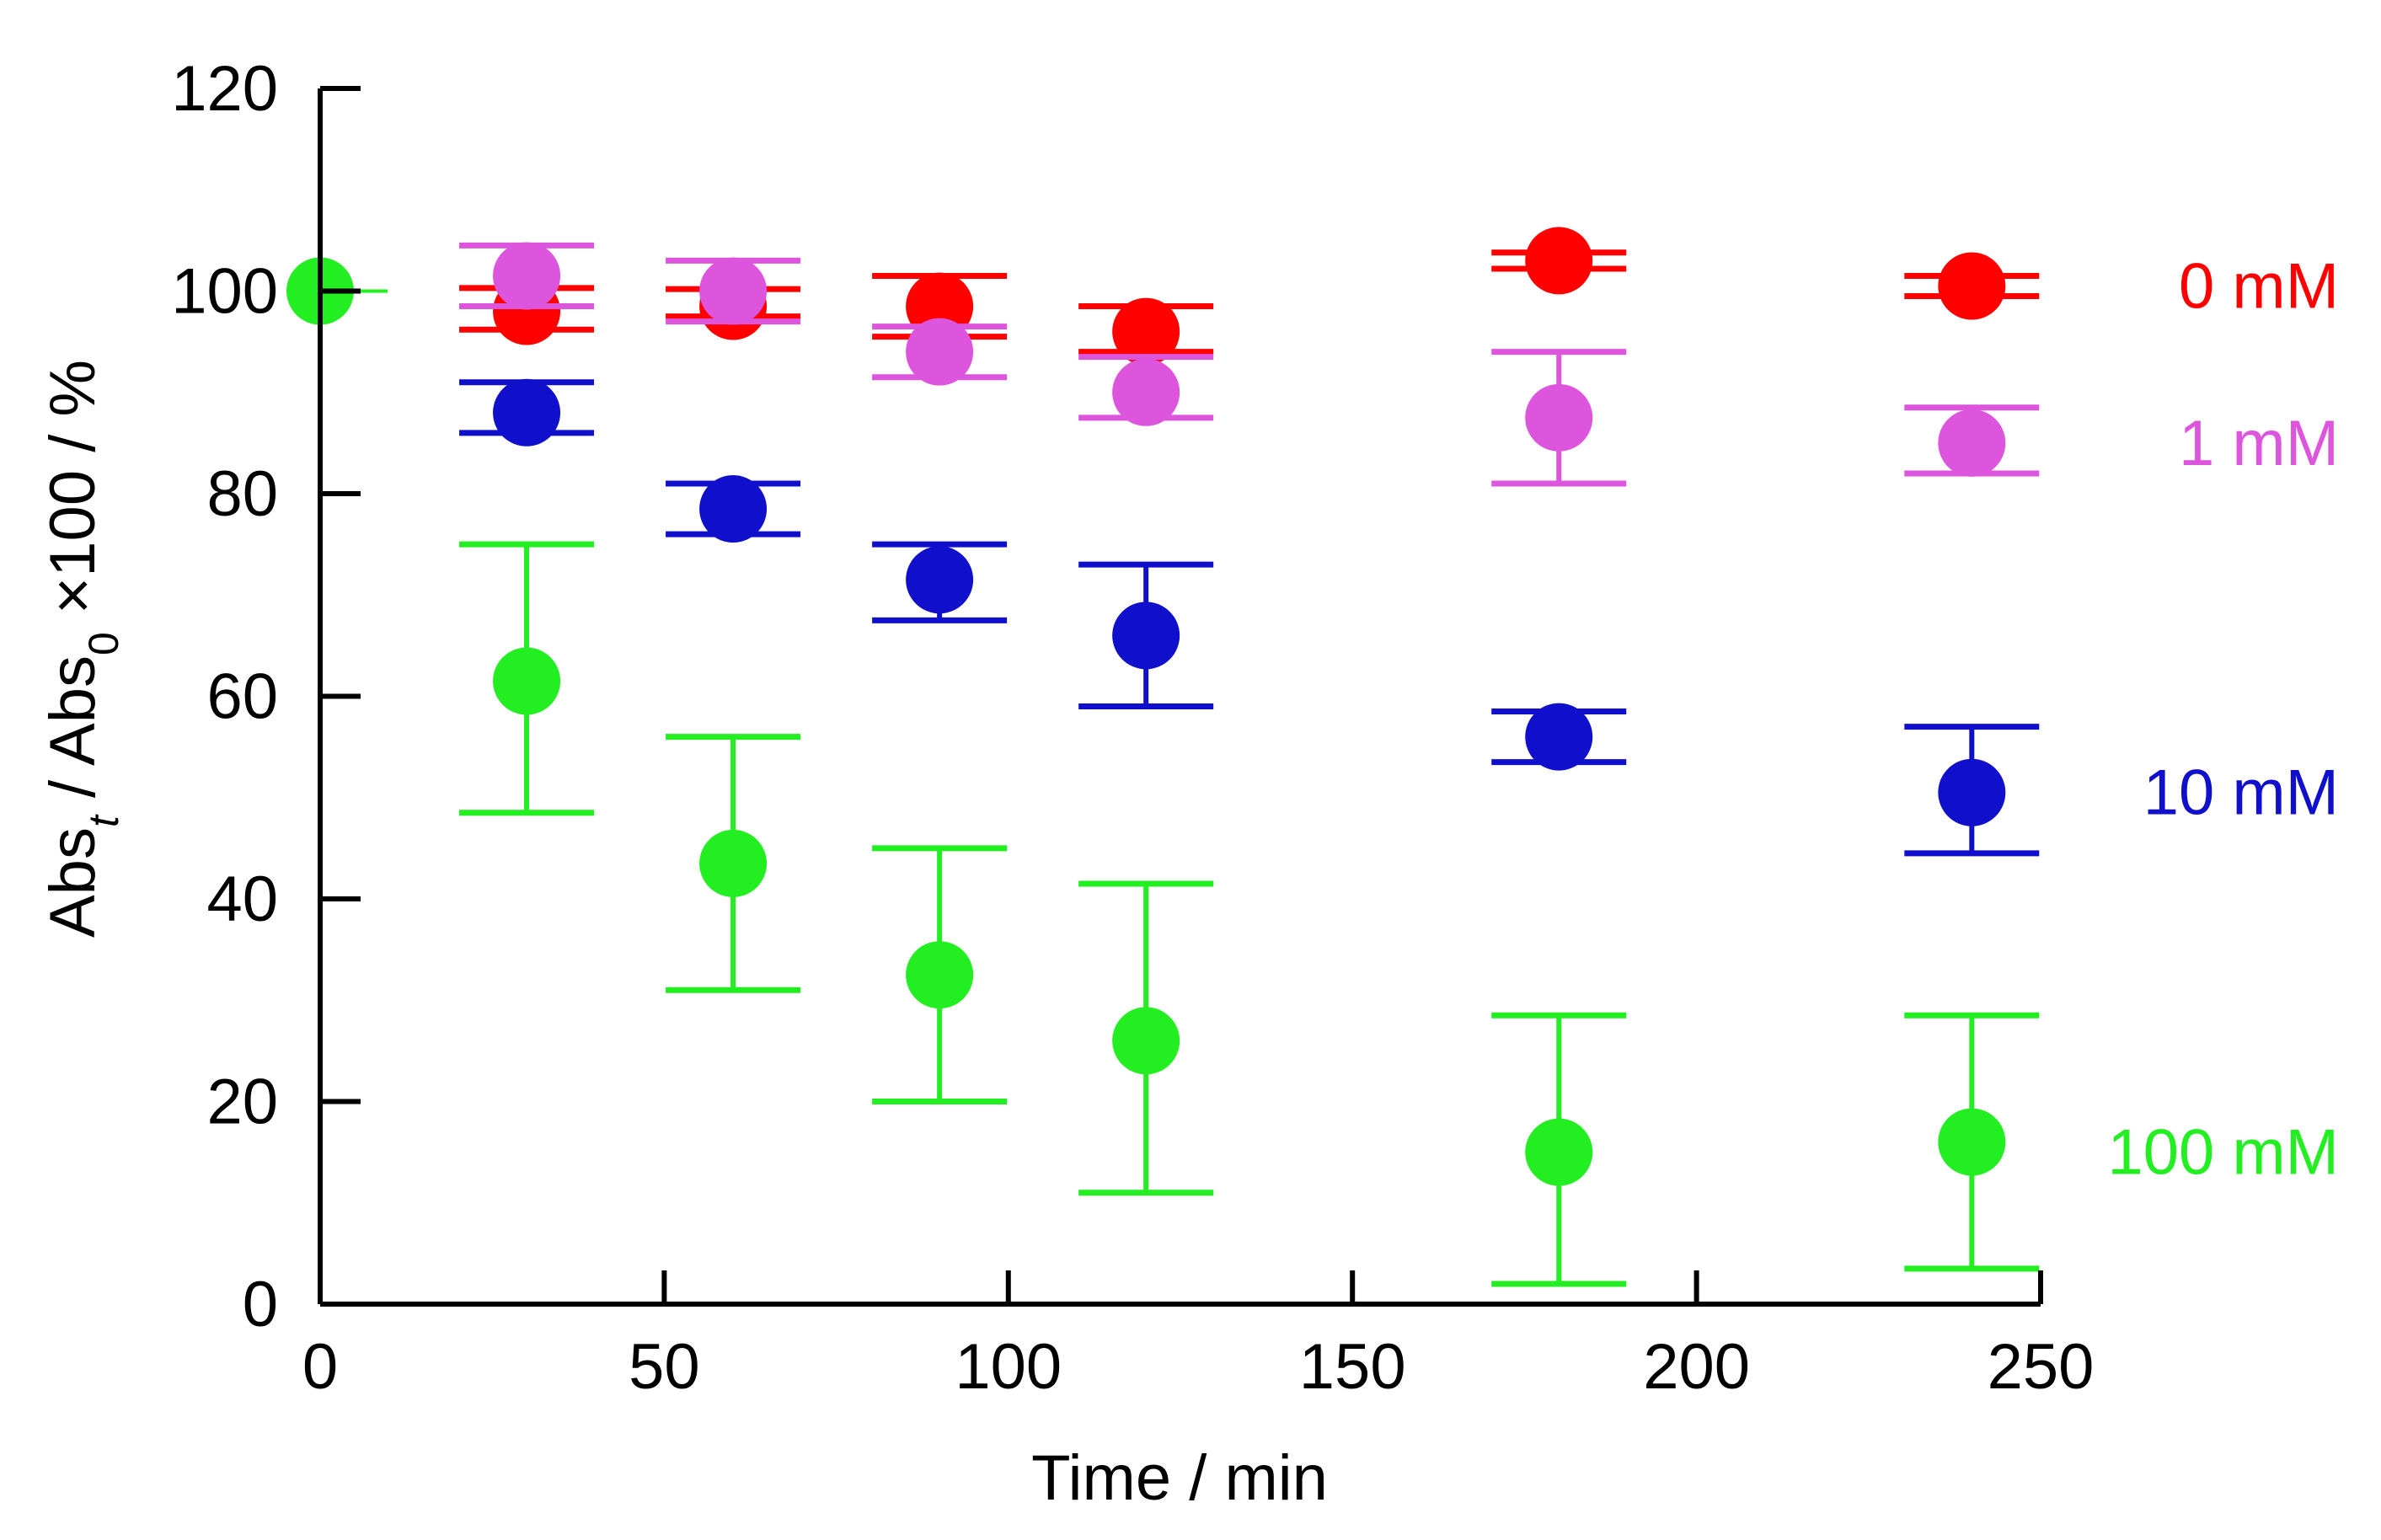 This screenshot has width=2381, height=1540. Describe the element at coordinates (2259, 444) in the screenshot. I see `legend-label: 1 mM` at that location.